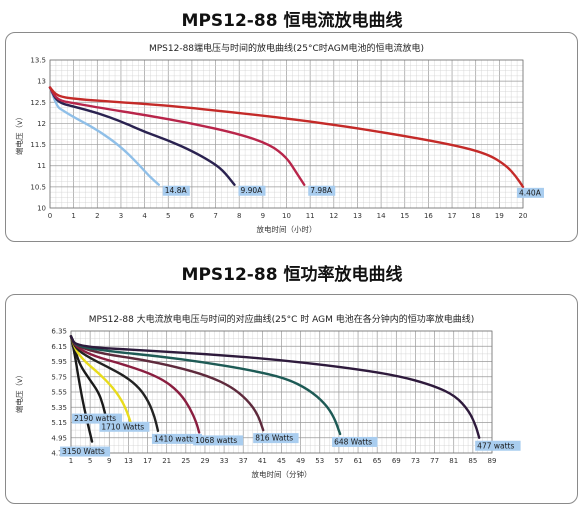 This screenshot has width=584, height=508. I want to click on y-tick-label: 12, so click(41, 124).